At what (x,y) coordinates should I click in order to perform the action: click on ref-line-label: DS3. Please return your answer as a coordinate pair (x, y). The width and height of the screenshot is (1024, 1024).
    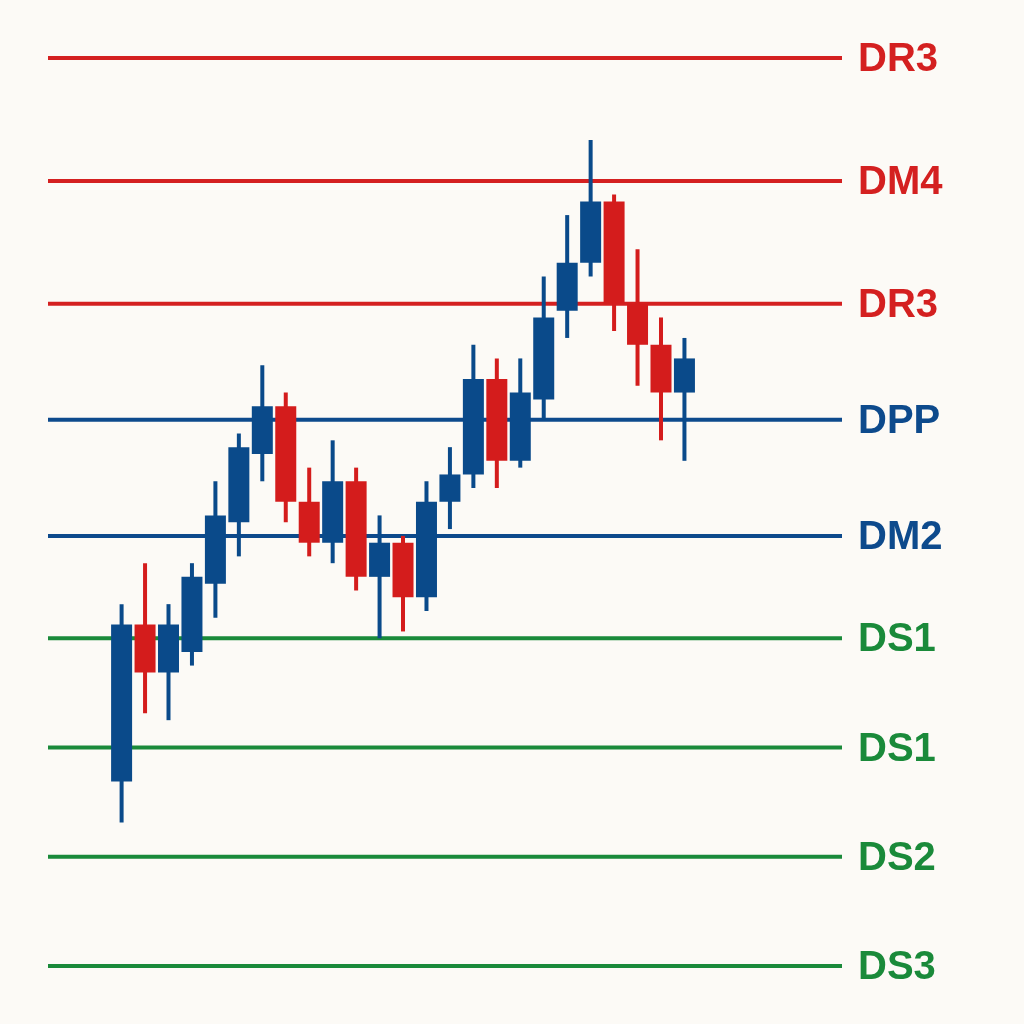
    Looking at the image, I should click on (897, 964).